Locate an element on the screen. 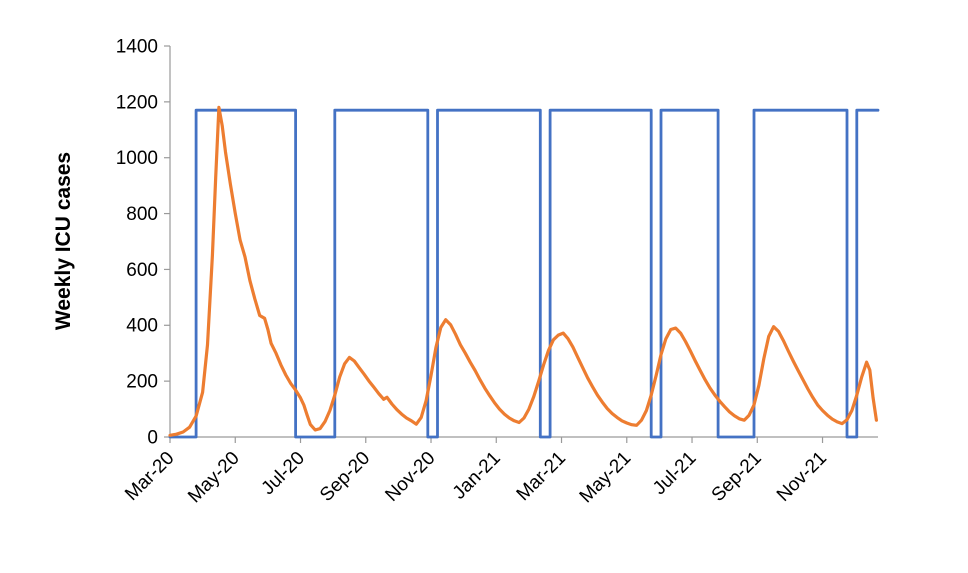  x-tick-label: Mar-21 is located at coordinates (541, 476).